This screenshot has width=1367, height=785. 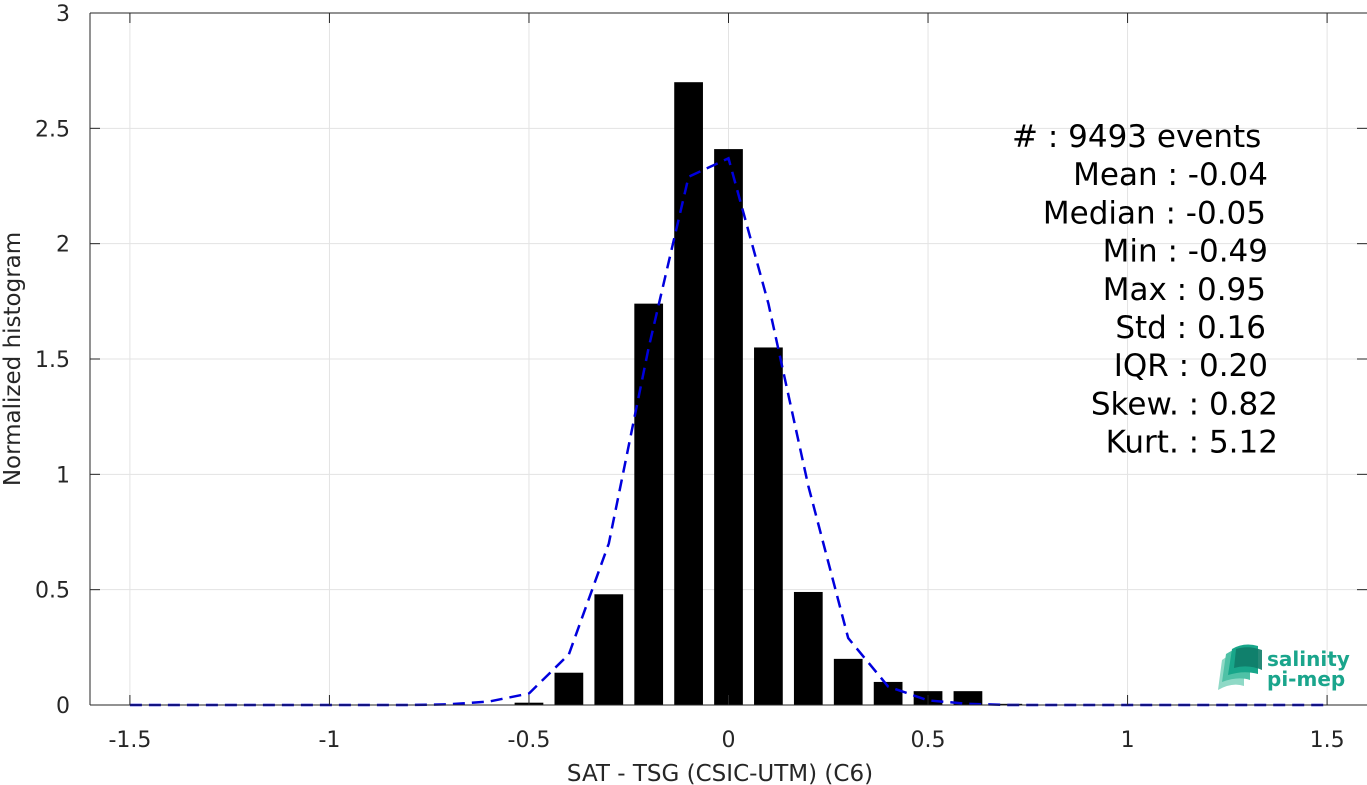 I want to click on y-tick-label: 1.5, so click(x=52, y=360).